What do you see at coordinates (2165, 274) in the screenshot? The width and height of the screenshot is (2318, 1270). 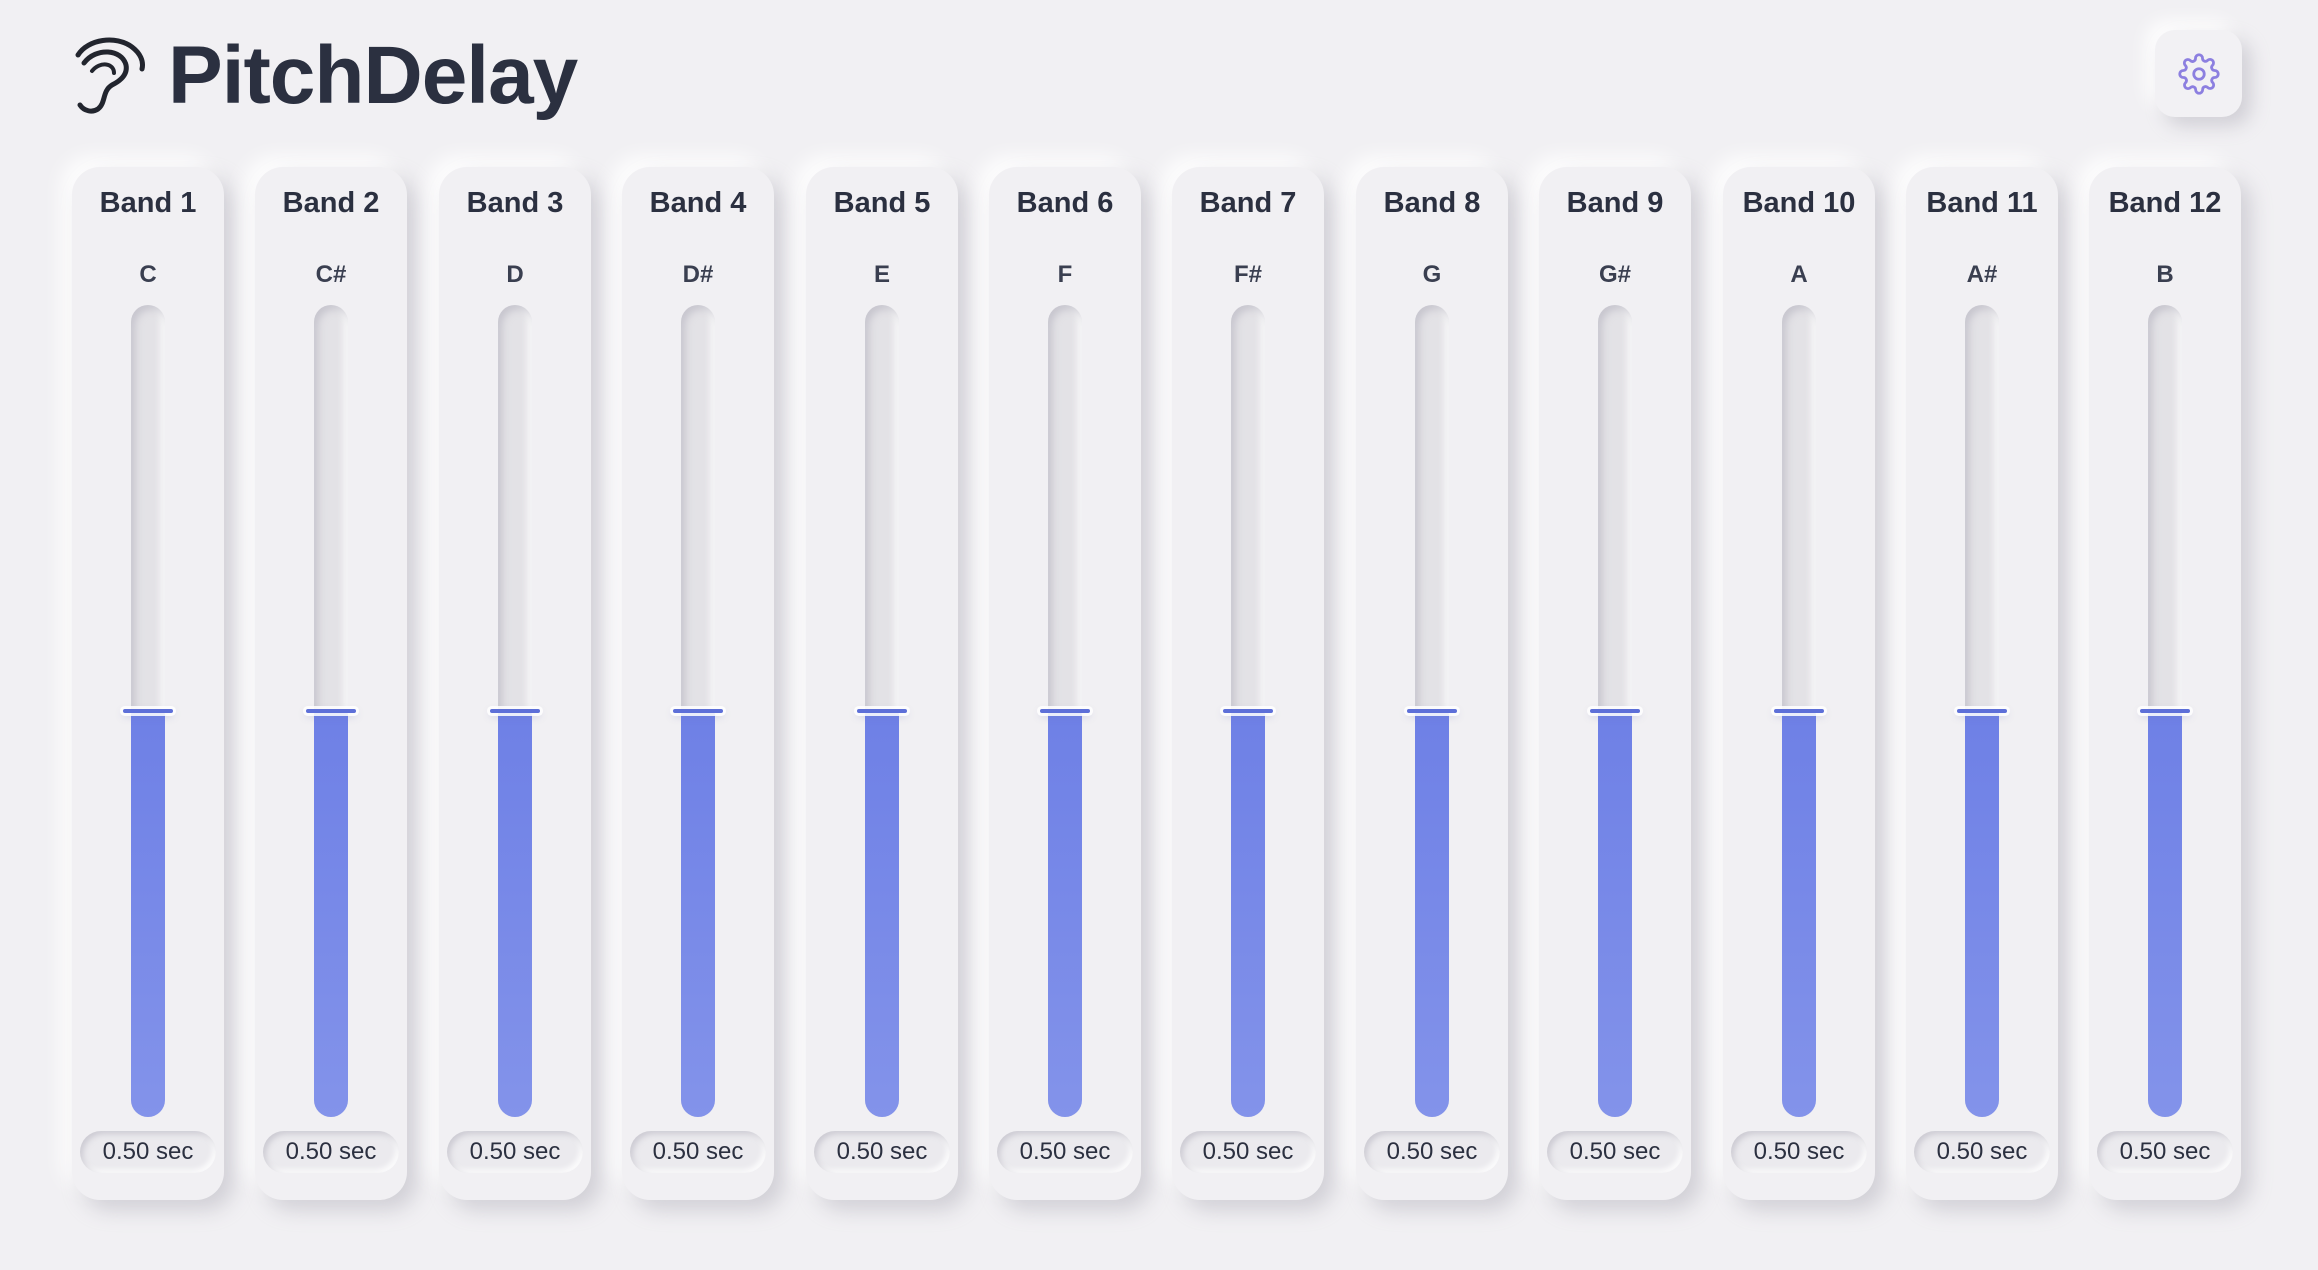 I see `band-note: B` at bounding box center [2165, 274].